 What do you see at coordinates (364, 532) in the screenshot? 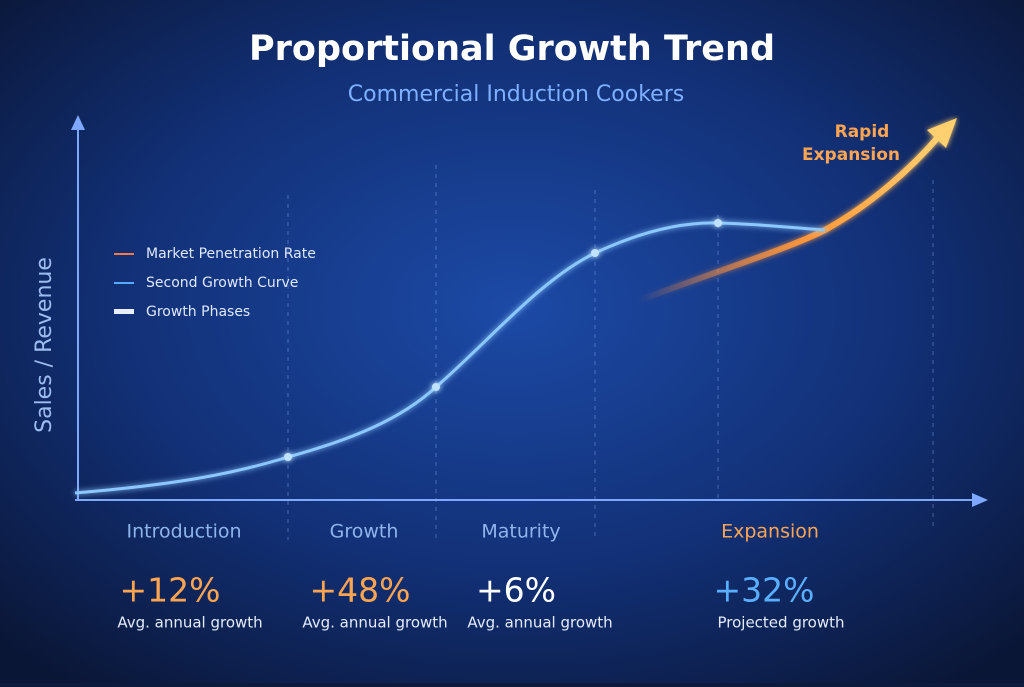
I see `phase-name: Growth` at bounding box center [364, 532].